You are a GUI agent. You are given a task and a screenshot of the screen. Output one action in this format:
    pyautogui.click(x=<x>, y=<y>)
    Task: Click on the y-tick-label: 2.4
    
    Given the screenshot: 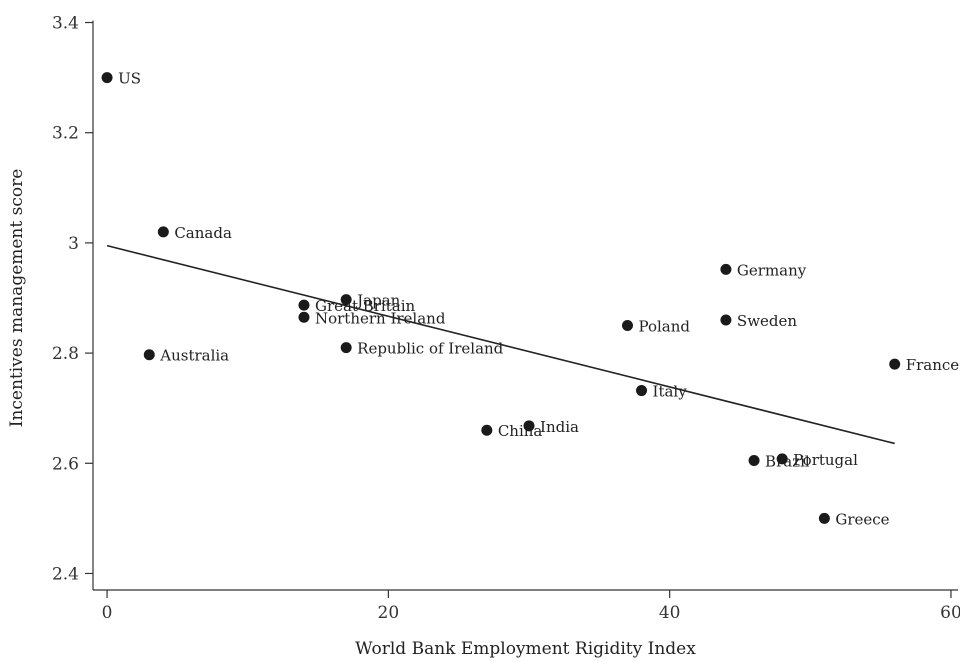 What is the action you would take?
    pyautogui.click(x=65, y=574)
    